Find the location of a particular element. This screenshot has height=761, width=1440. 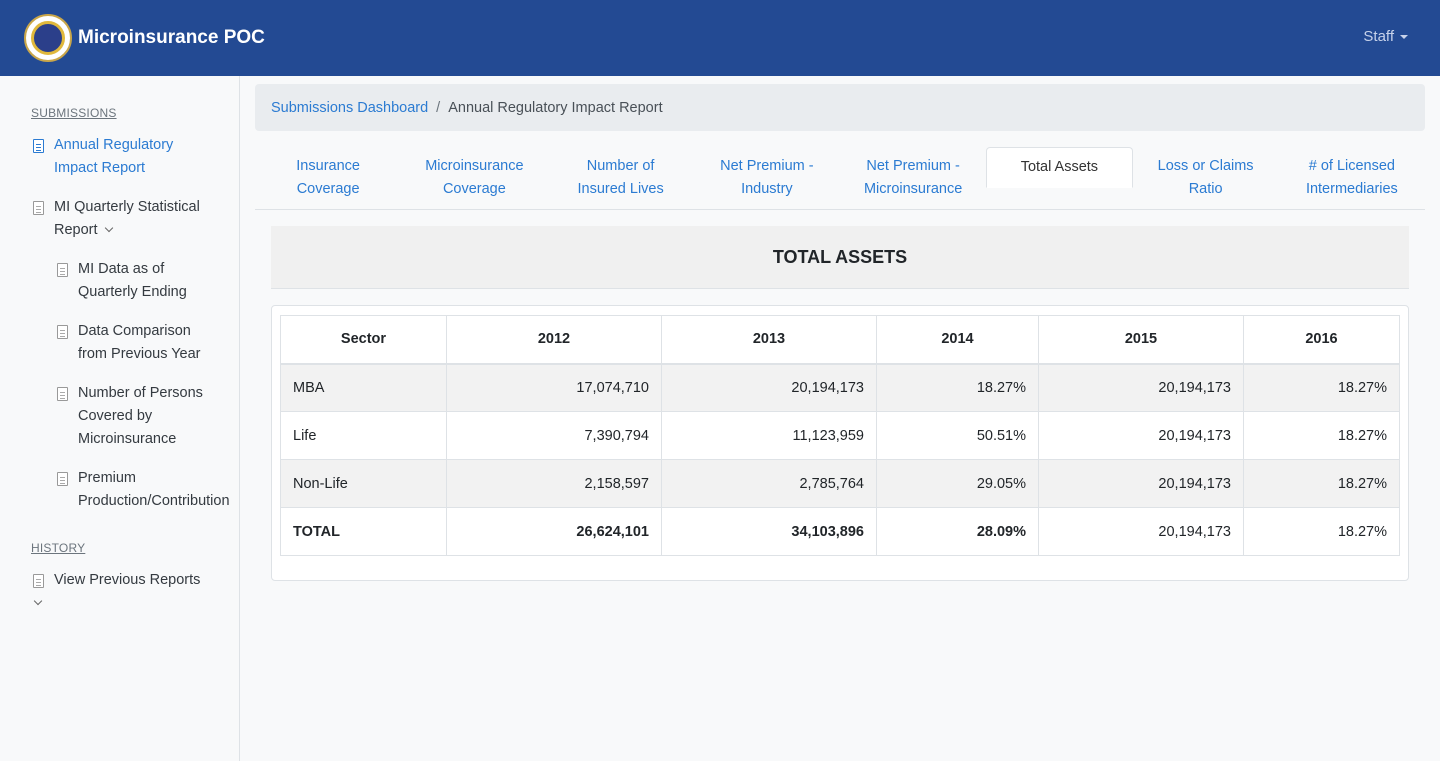

breadcrumb-current: Annual Regulatory Impact Report is located at coordinates (555, 107).